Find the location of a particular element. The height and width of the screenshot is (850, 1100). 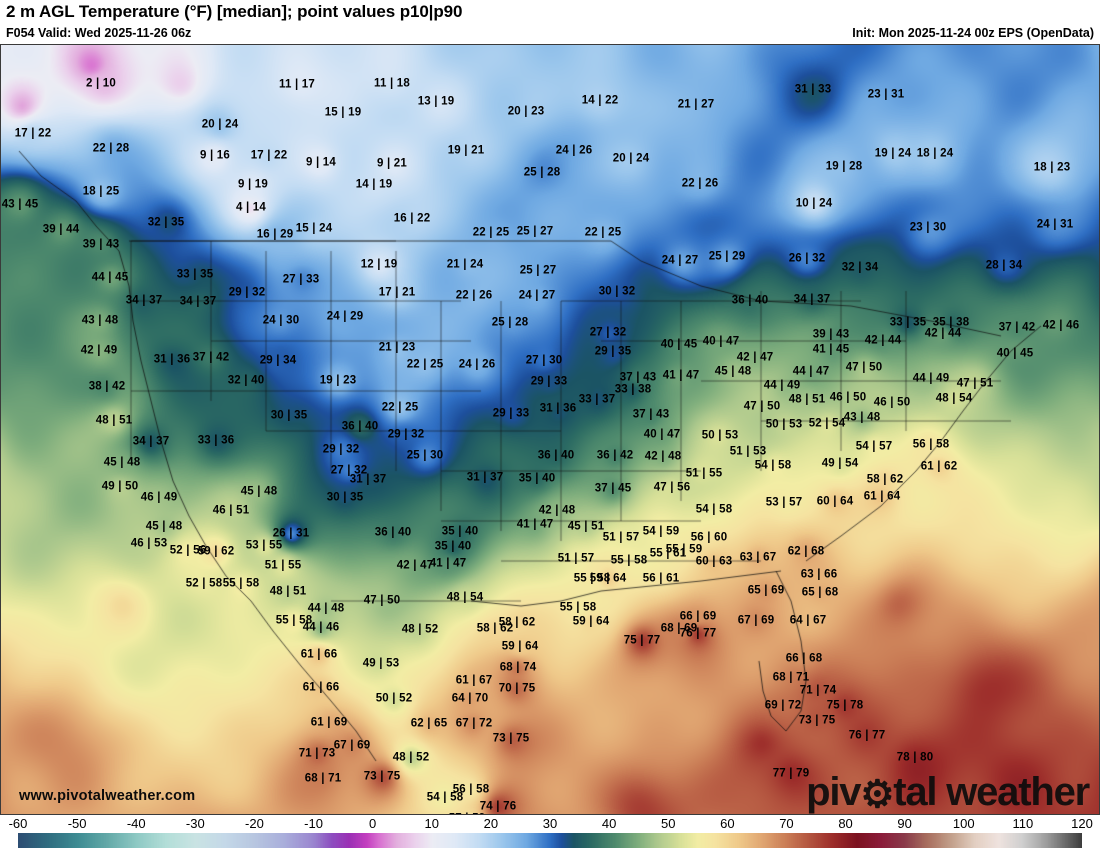

logo-text-left: piv is located at coordinates (833, 792).